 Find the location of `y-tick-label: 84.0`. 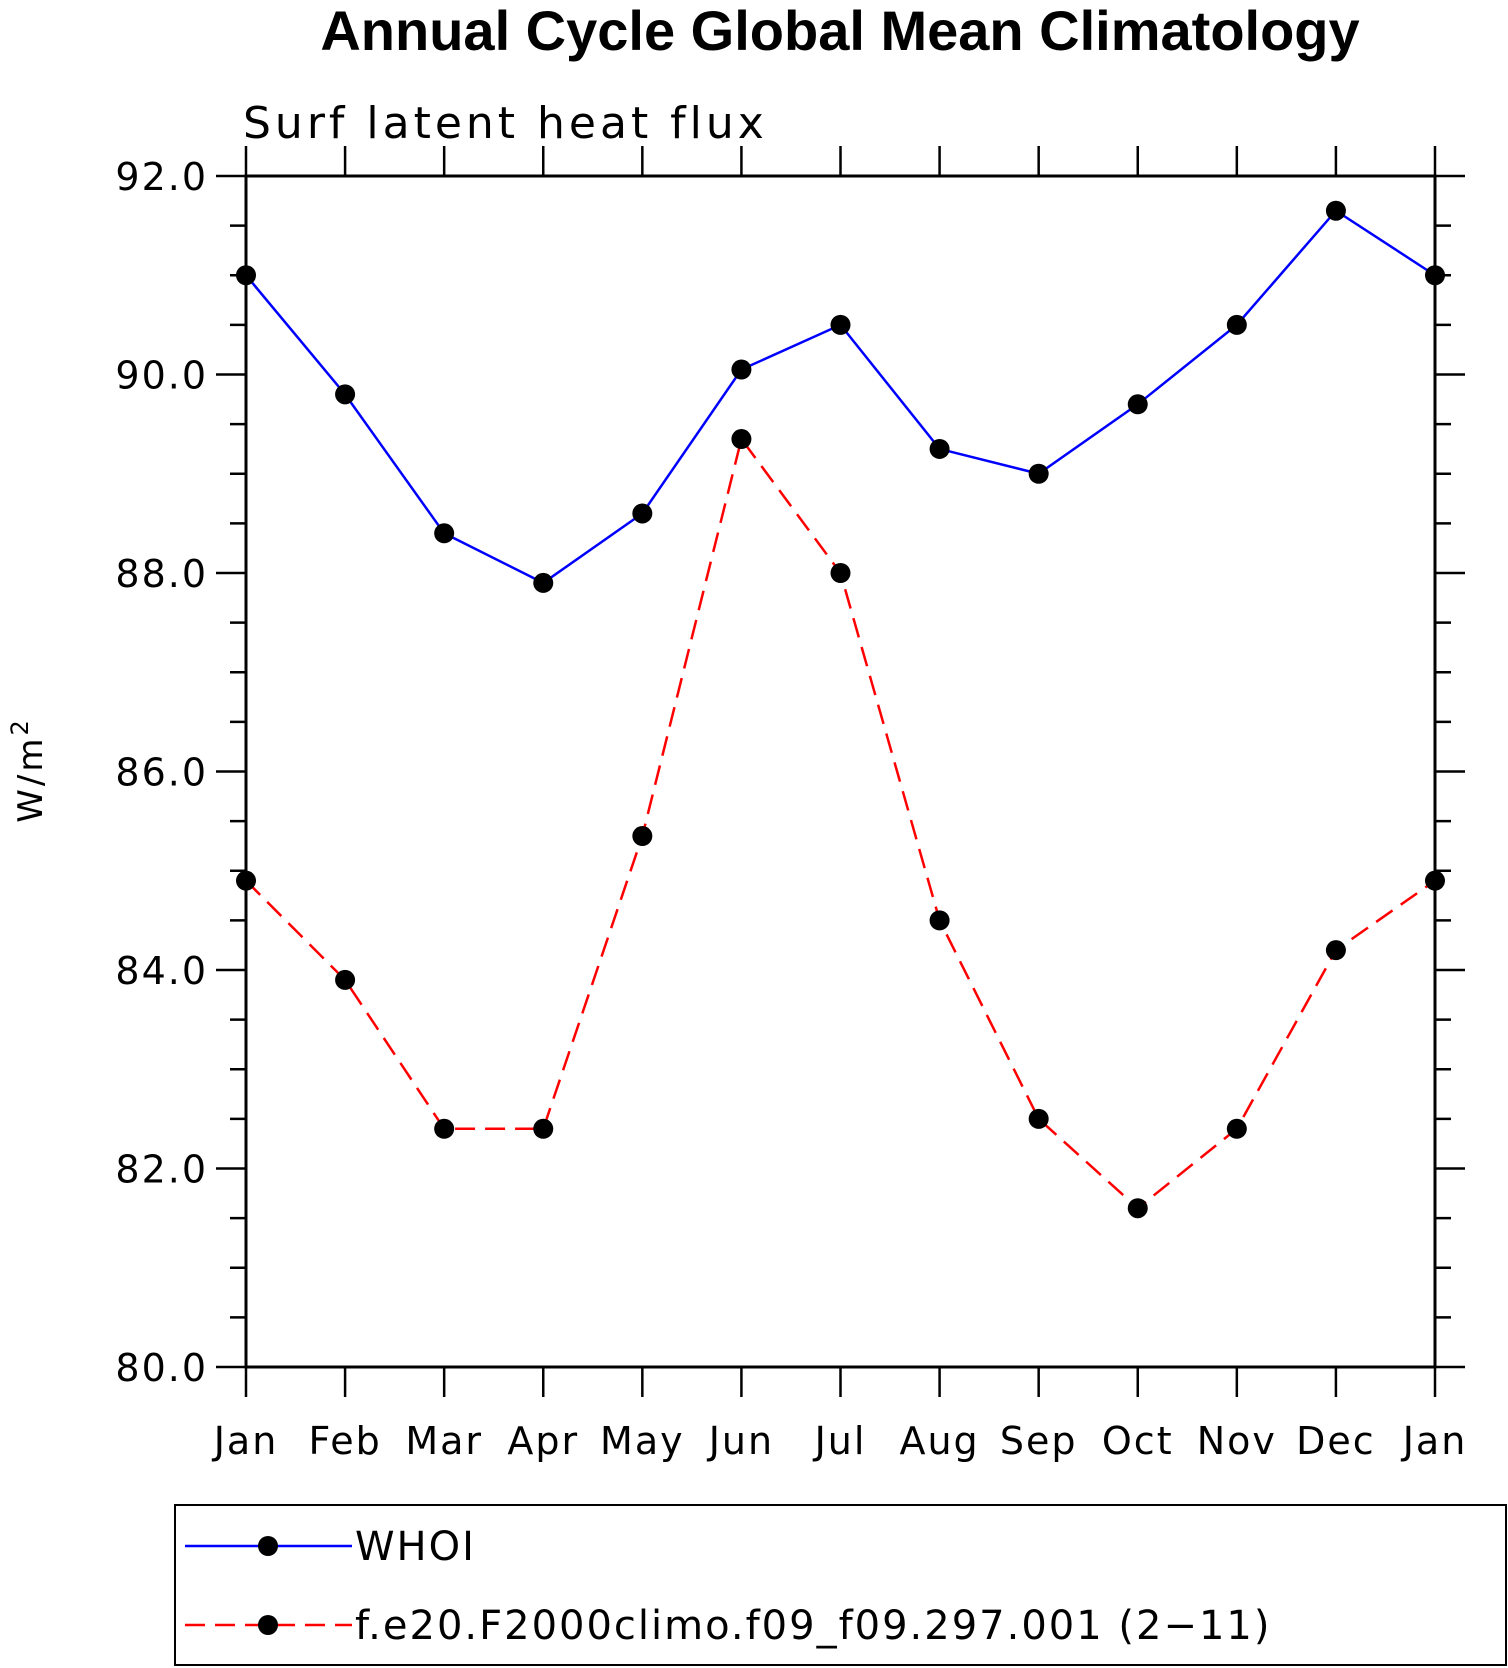

y-tick-label: 84.0 is located at coordinates (161, 971).